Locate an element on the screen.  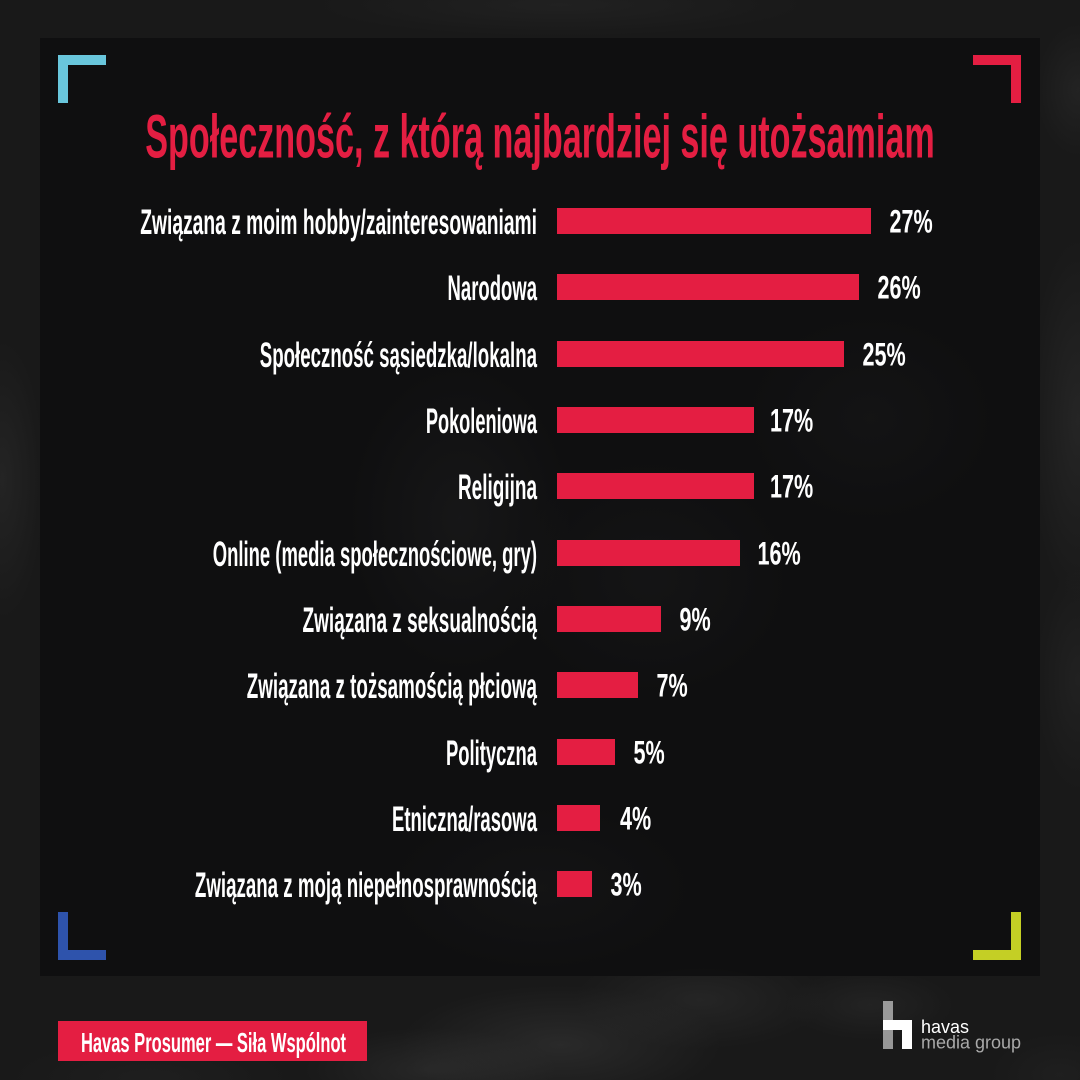
svg-text: 27% is located at coordinates (911, 221).